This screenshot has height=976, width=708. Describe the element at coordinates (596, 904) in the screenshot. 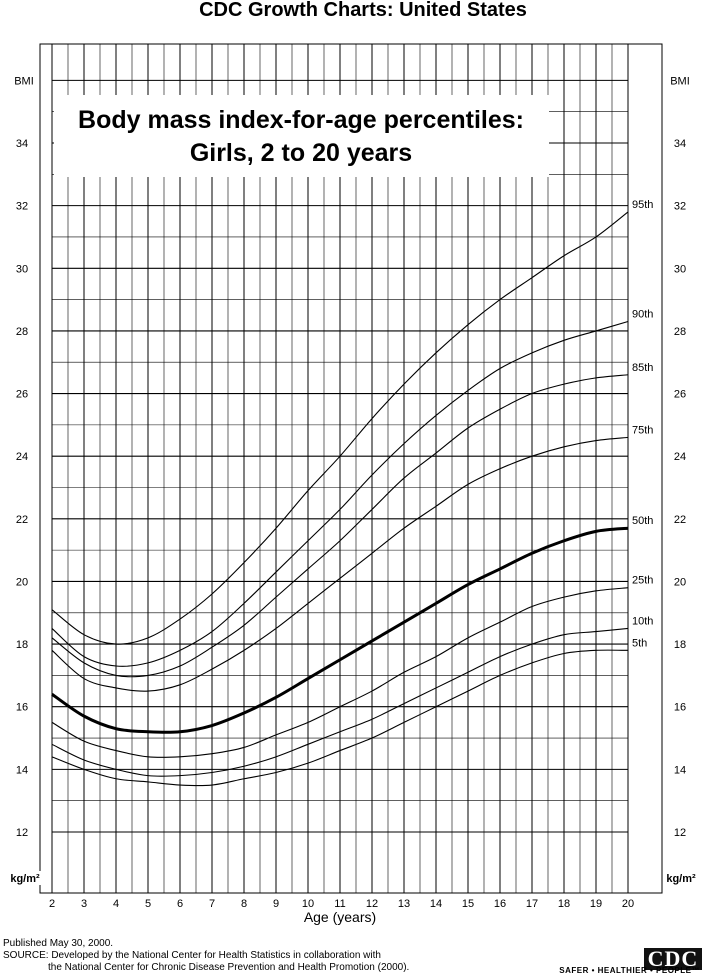

I see `x-tick-label: 19` at that location.